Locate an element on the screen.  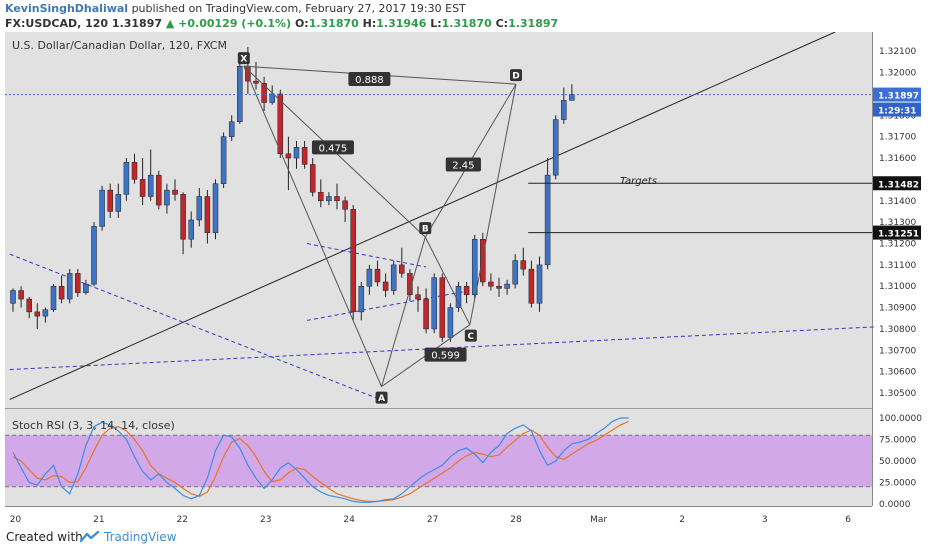
price-tag-current is located at coordinates (897, 94).